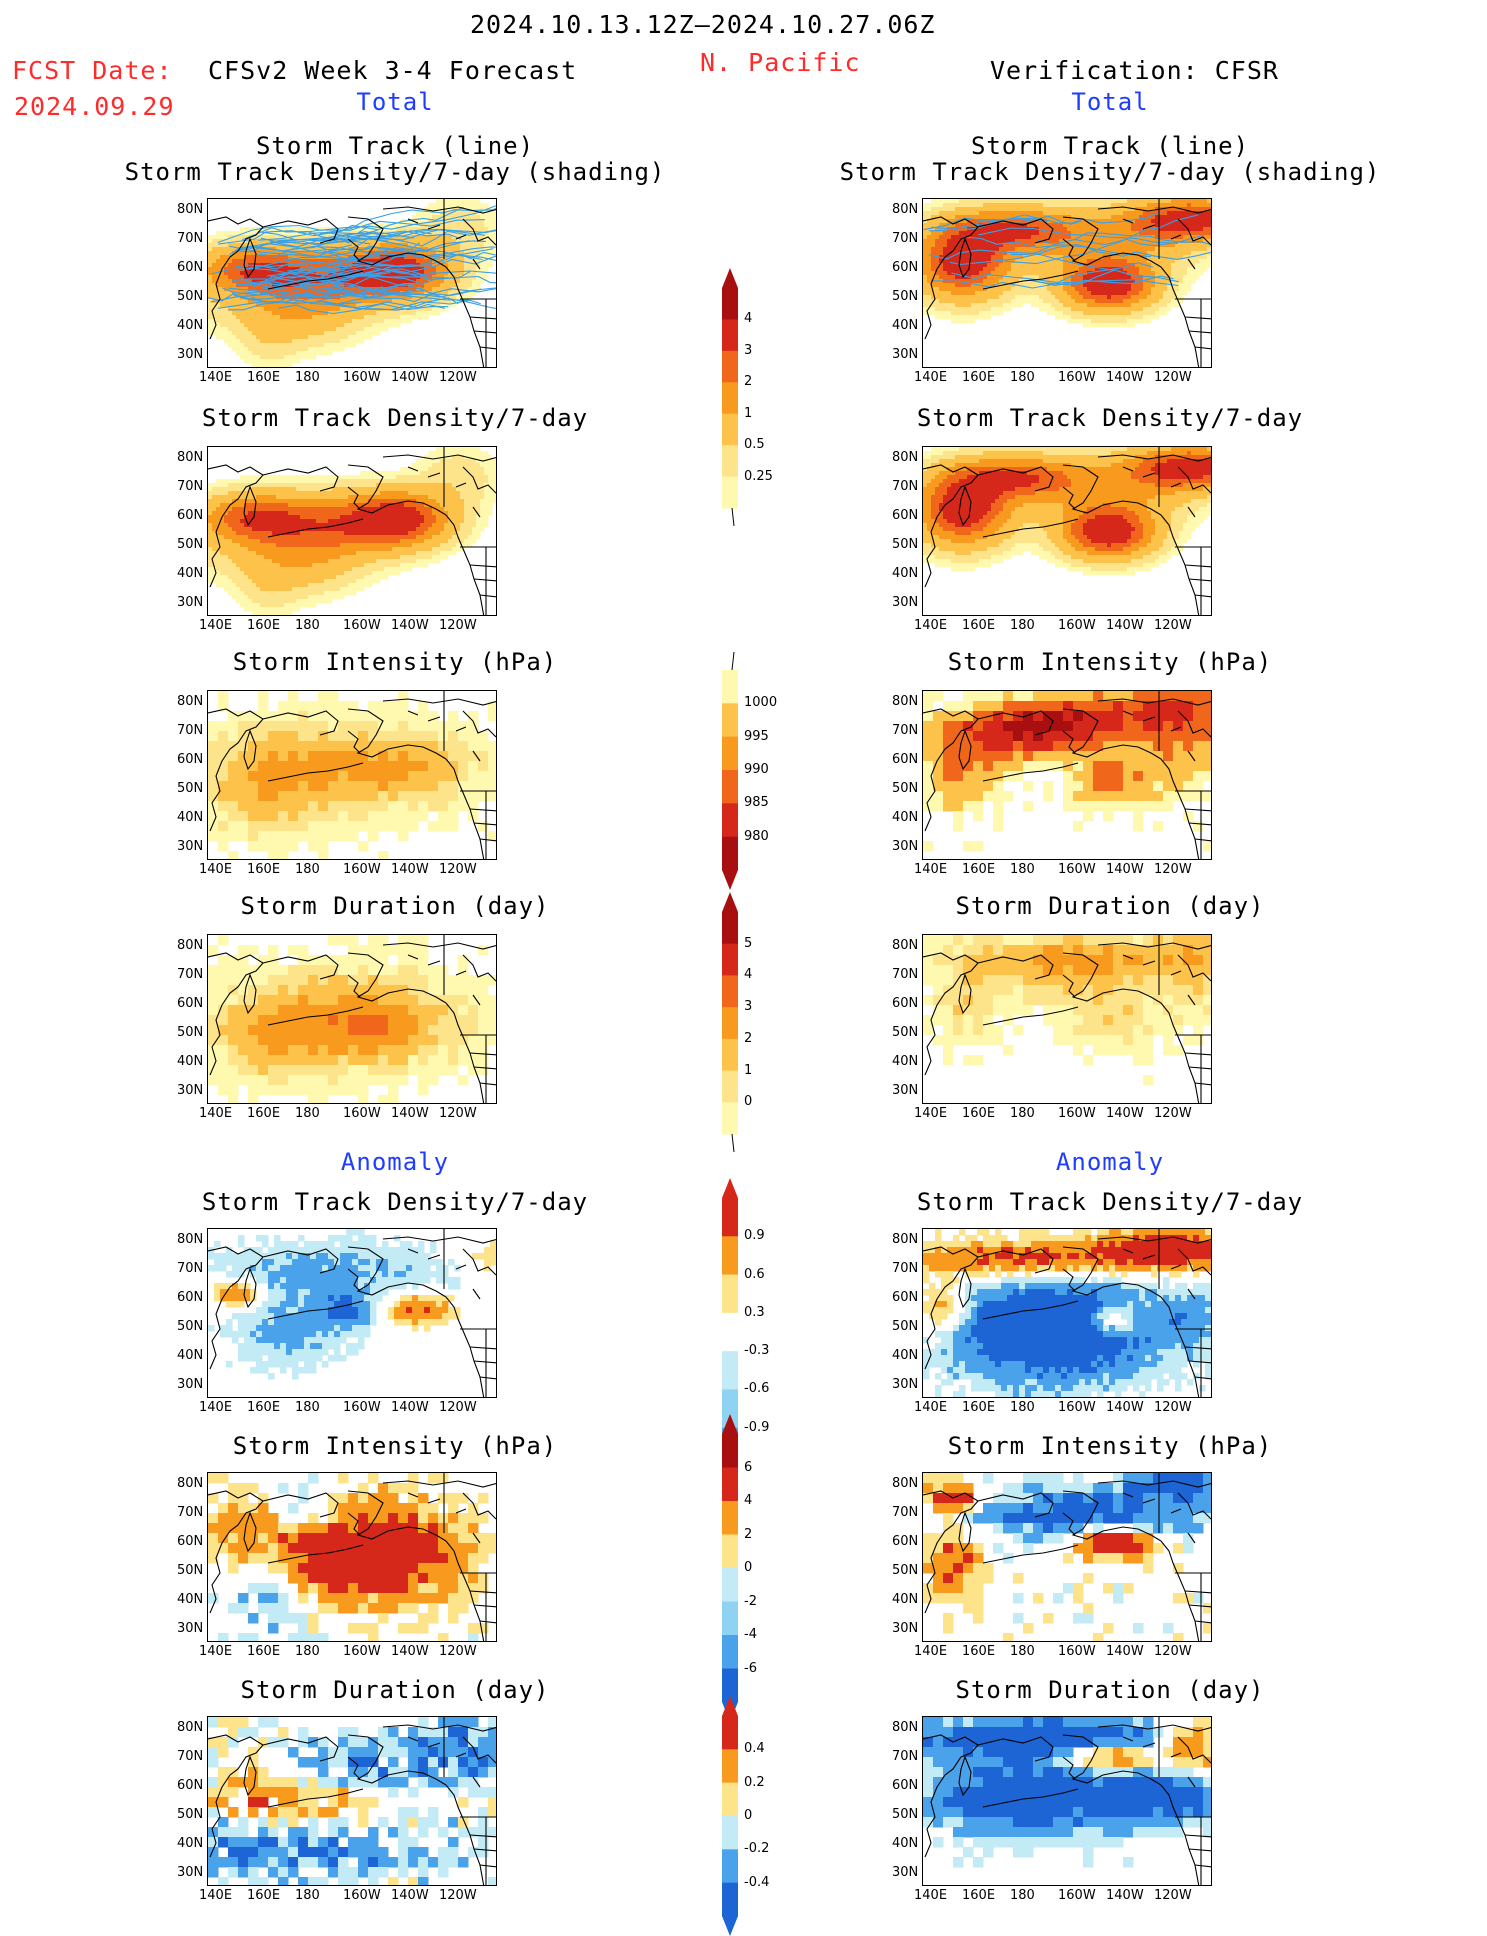  What do you see at coordinates (754, 1274) in the screenshot?
I see `colorbar-tick-label: 0.6` at bounding box center [754, 1274].